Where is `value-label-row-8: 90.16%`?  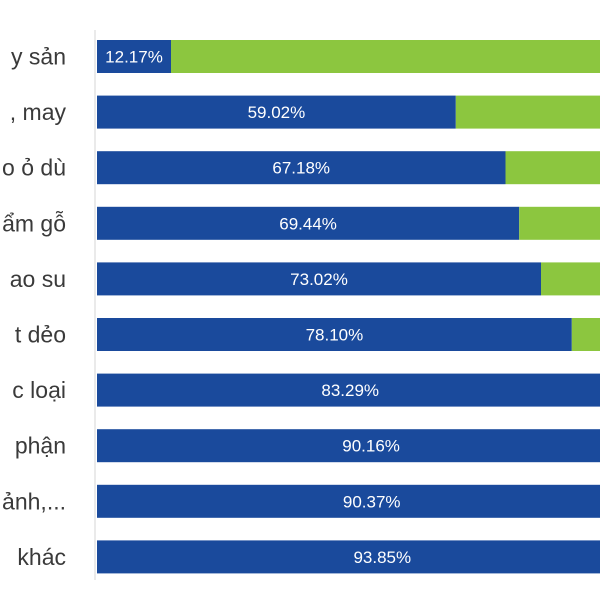 value-label-row-8: 90.16% is located at coordinates (371, 446).